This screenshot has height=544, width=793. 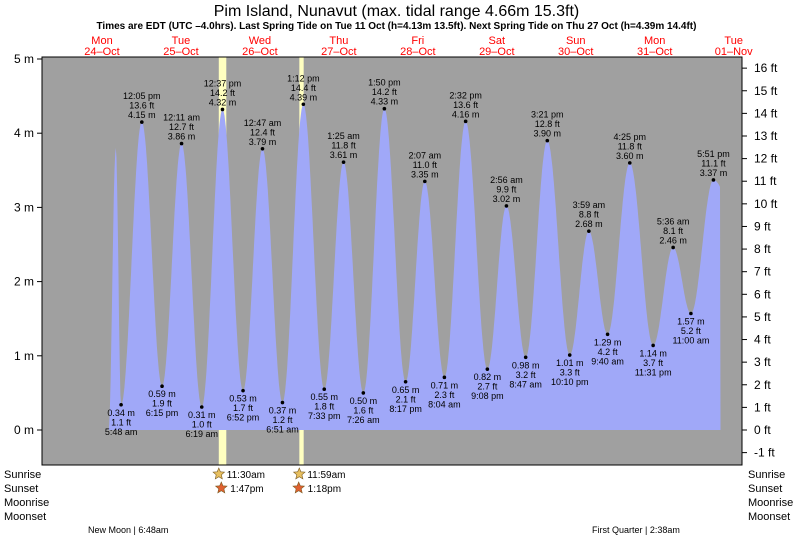 What do you see at coordinates (444, 395) in the screenshot?
I see `low-tide-label: 2.3 ft` at bounding box center [444, 395].